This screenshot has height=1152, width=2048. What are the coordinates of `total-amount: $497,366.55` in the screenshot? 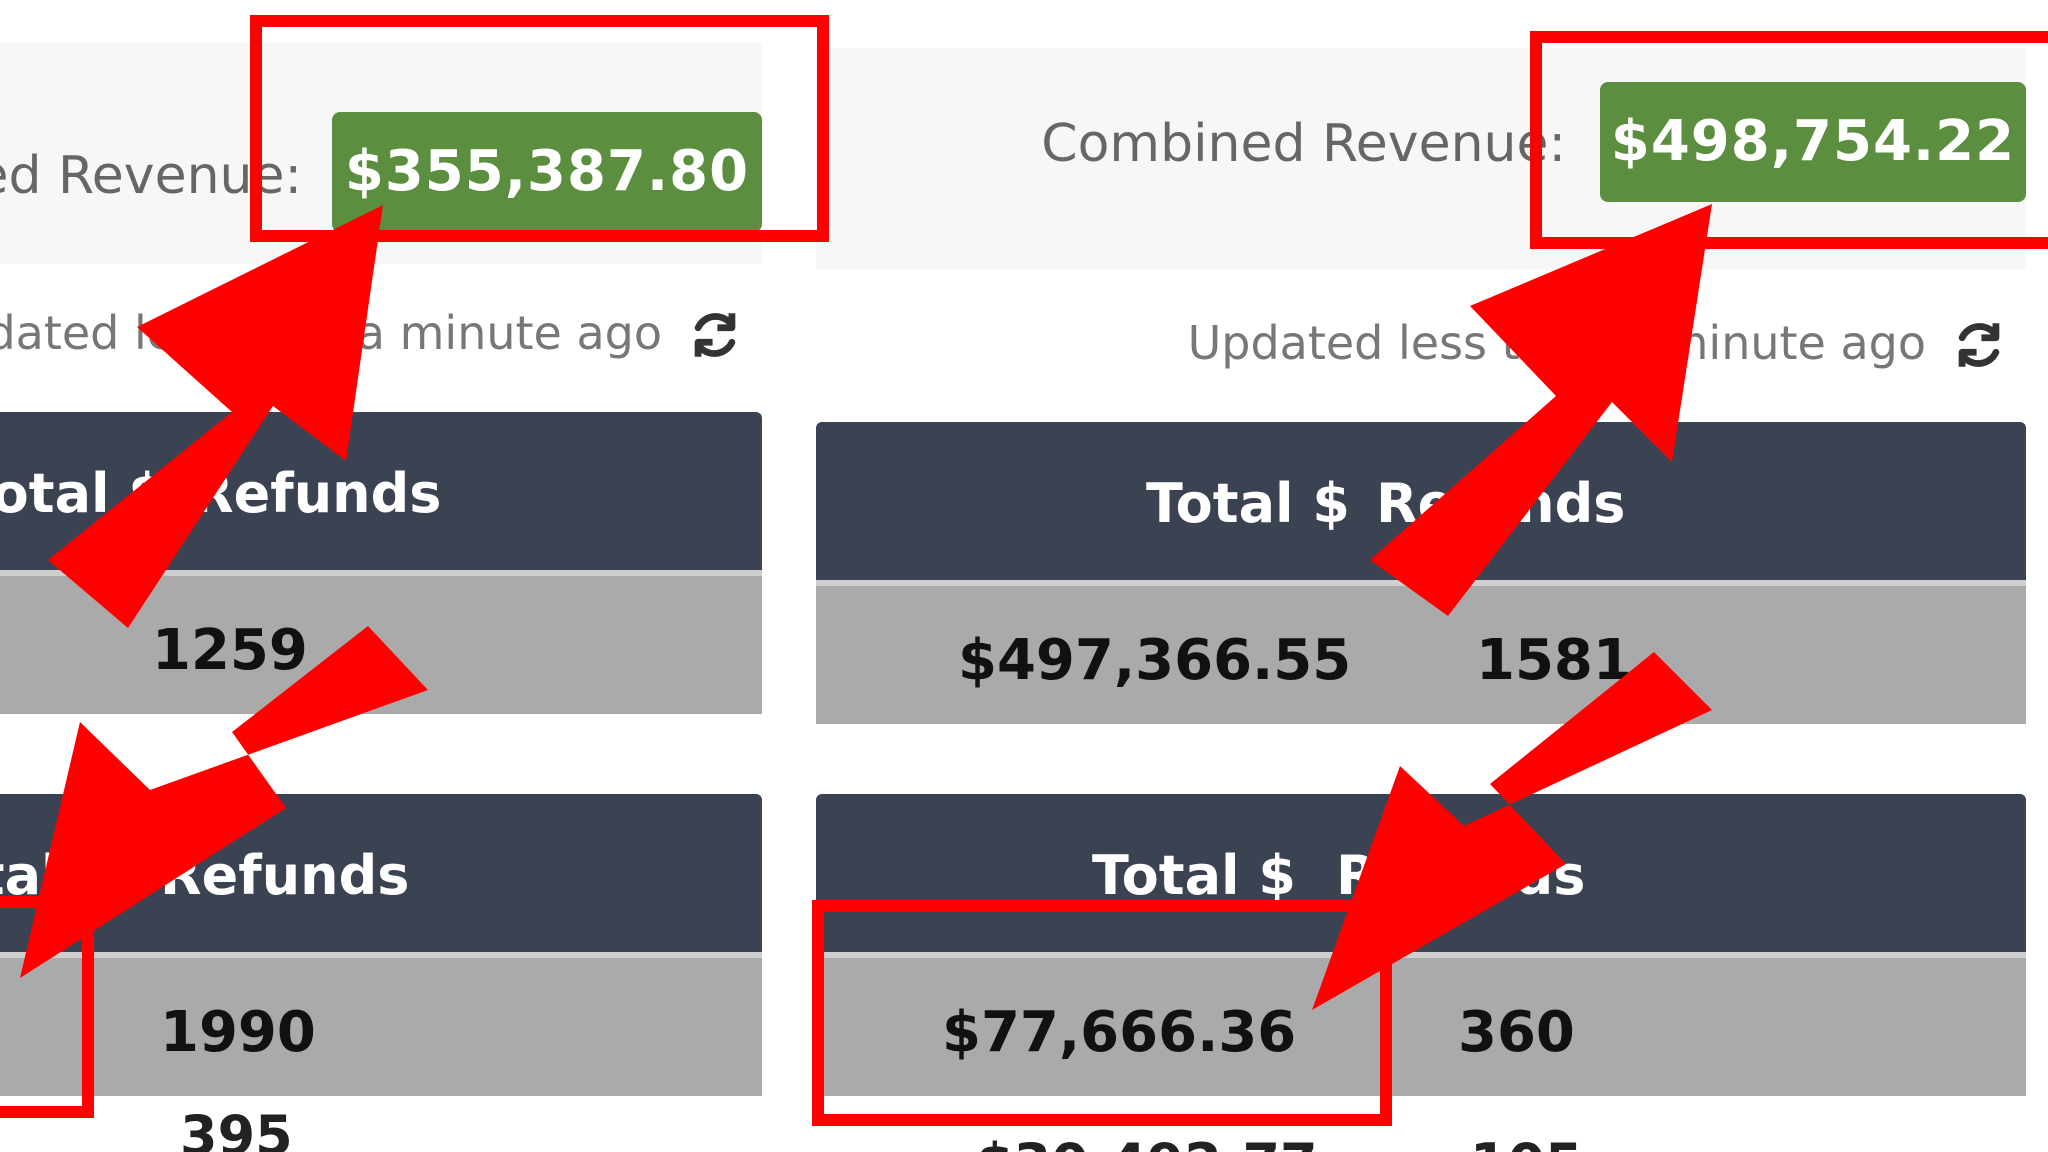 It's located at (1155, 660).